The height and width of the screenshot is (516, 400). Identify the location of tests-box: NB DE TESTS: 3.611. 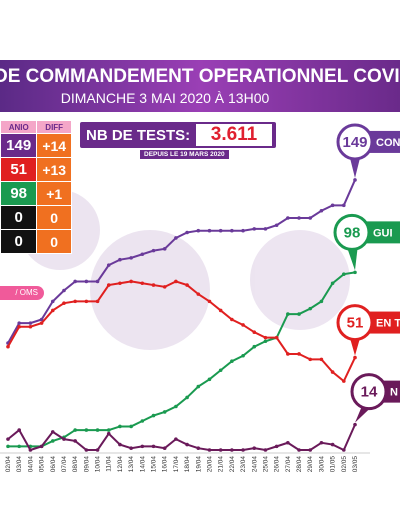
(178, 135).